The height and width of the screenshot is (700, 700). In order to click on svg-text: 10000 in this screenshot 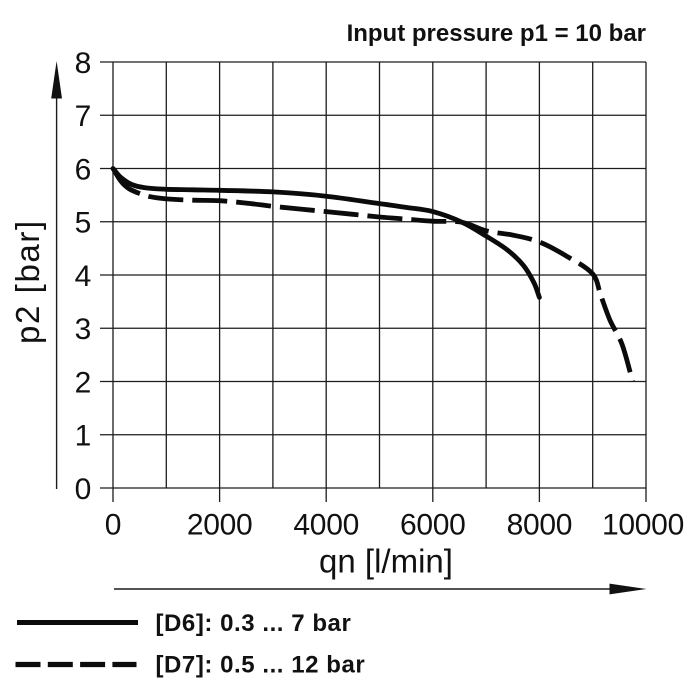, I will do `click(643, 525)`.